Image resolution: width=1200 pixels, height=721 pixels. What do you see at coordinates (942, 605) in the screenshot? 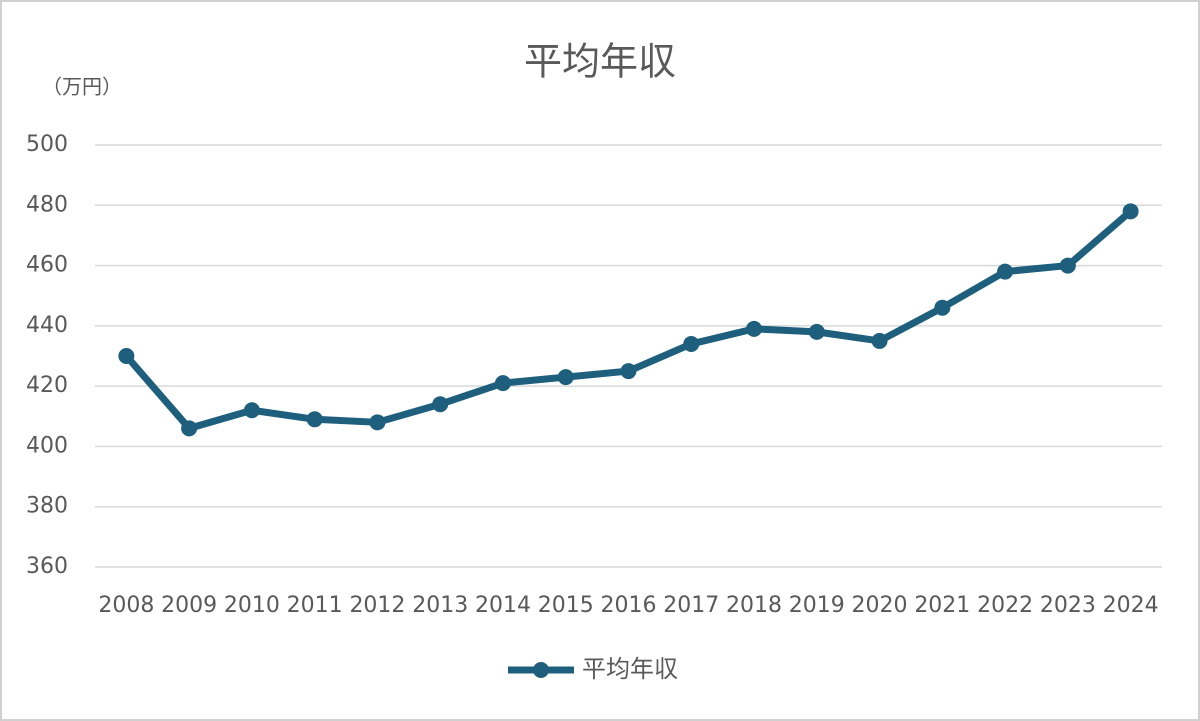
I see `x-tick-label: 2021` at bounding box center [942, 605].